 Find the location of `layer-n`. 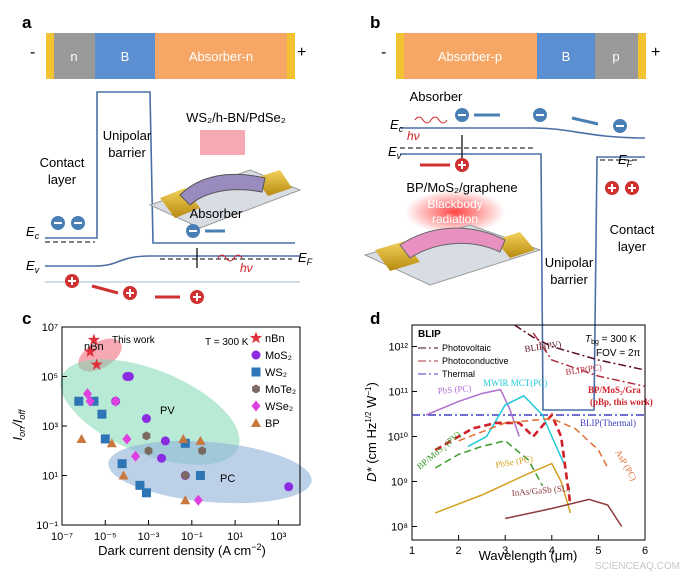

layer-n is located at coordinates (74, 56).